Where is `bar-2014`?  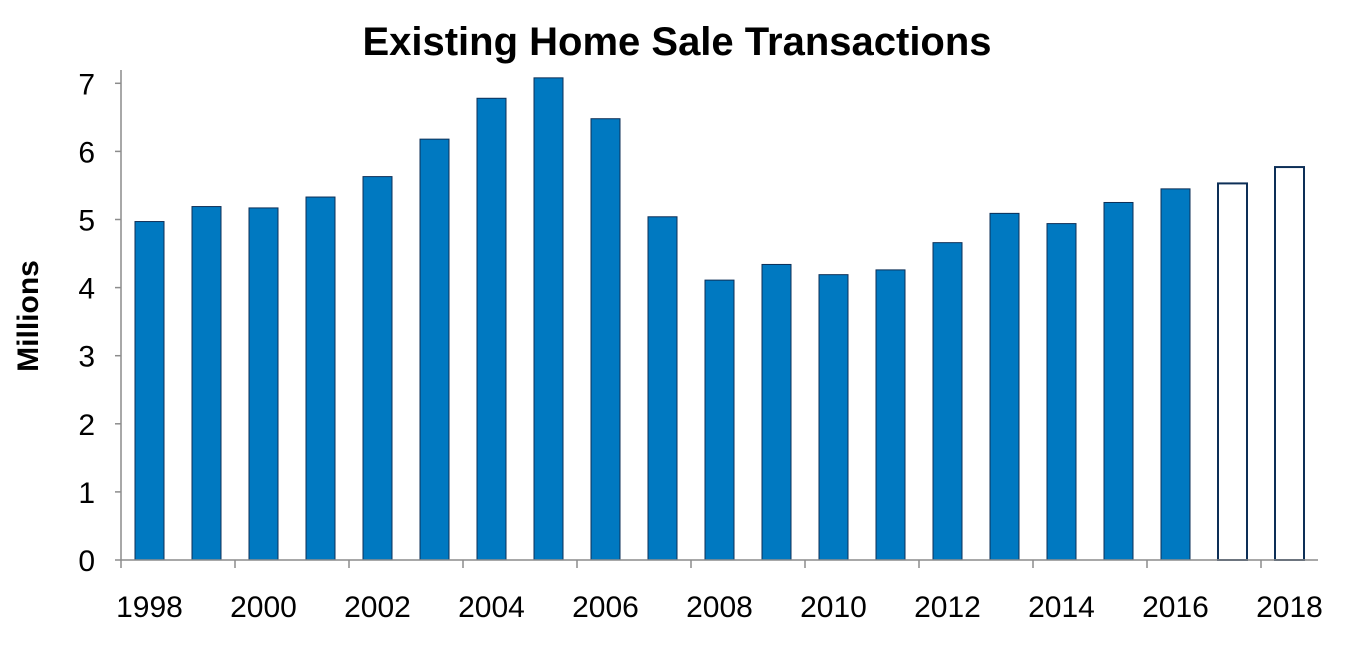
bar-2014 is located at coordinates (1061, 392).